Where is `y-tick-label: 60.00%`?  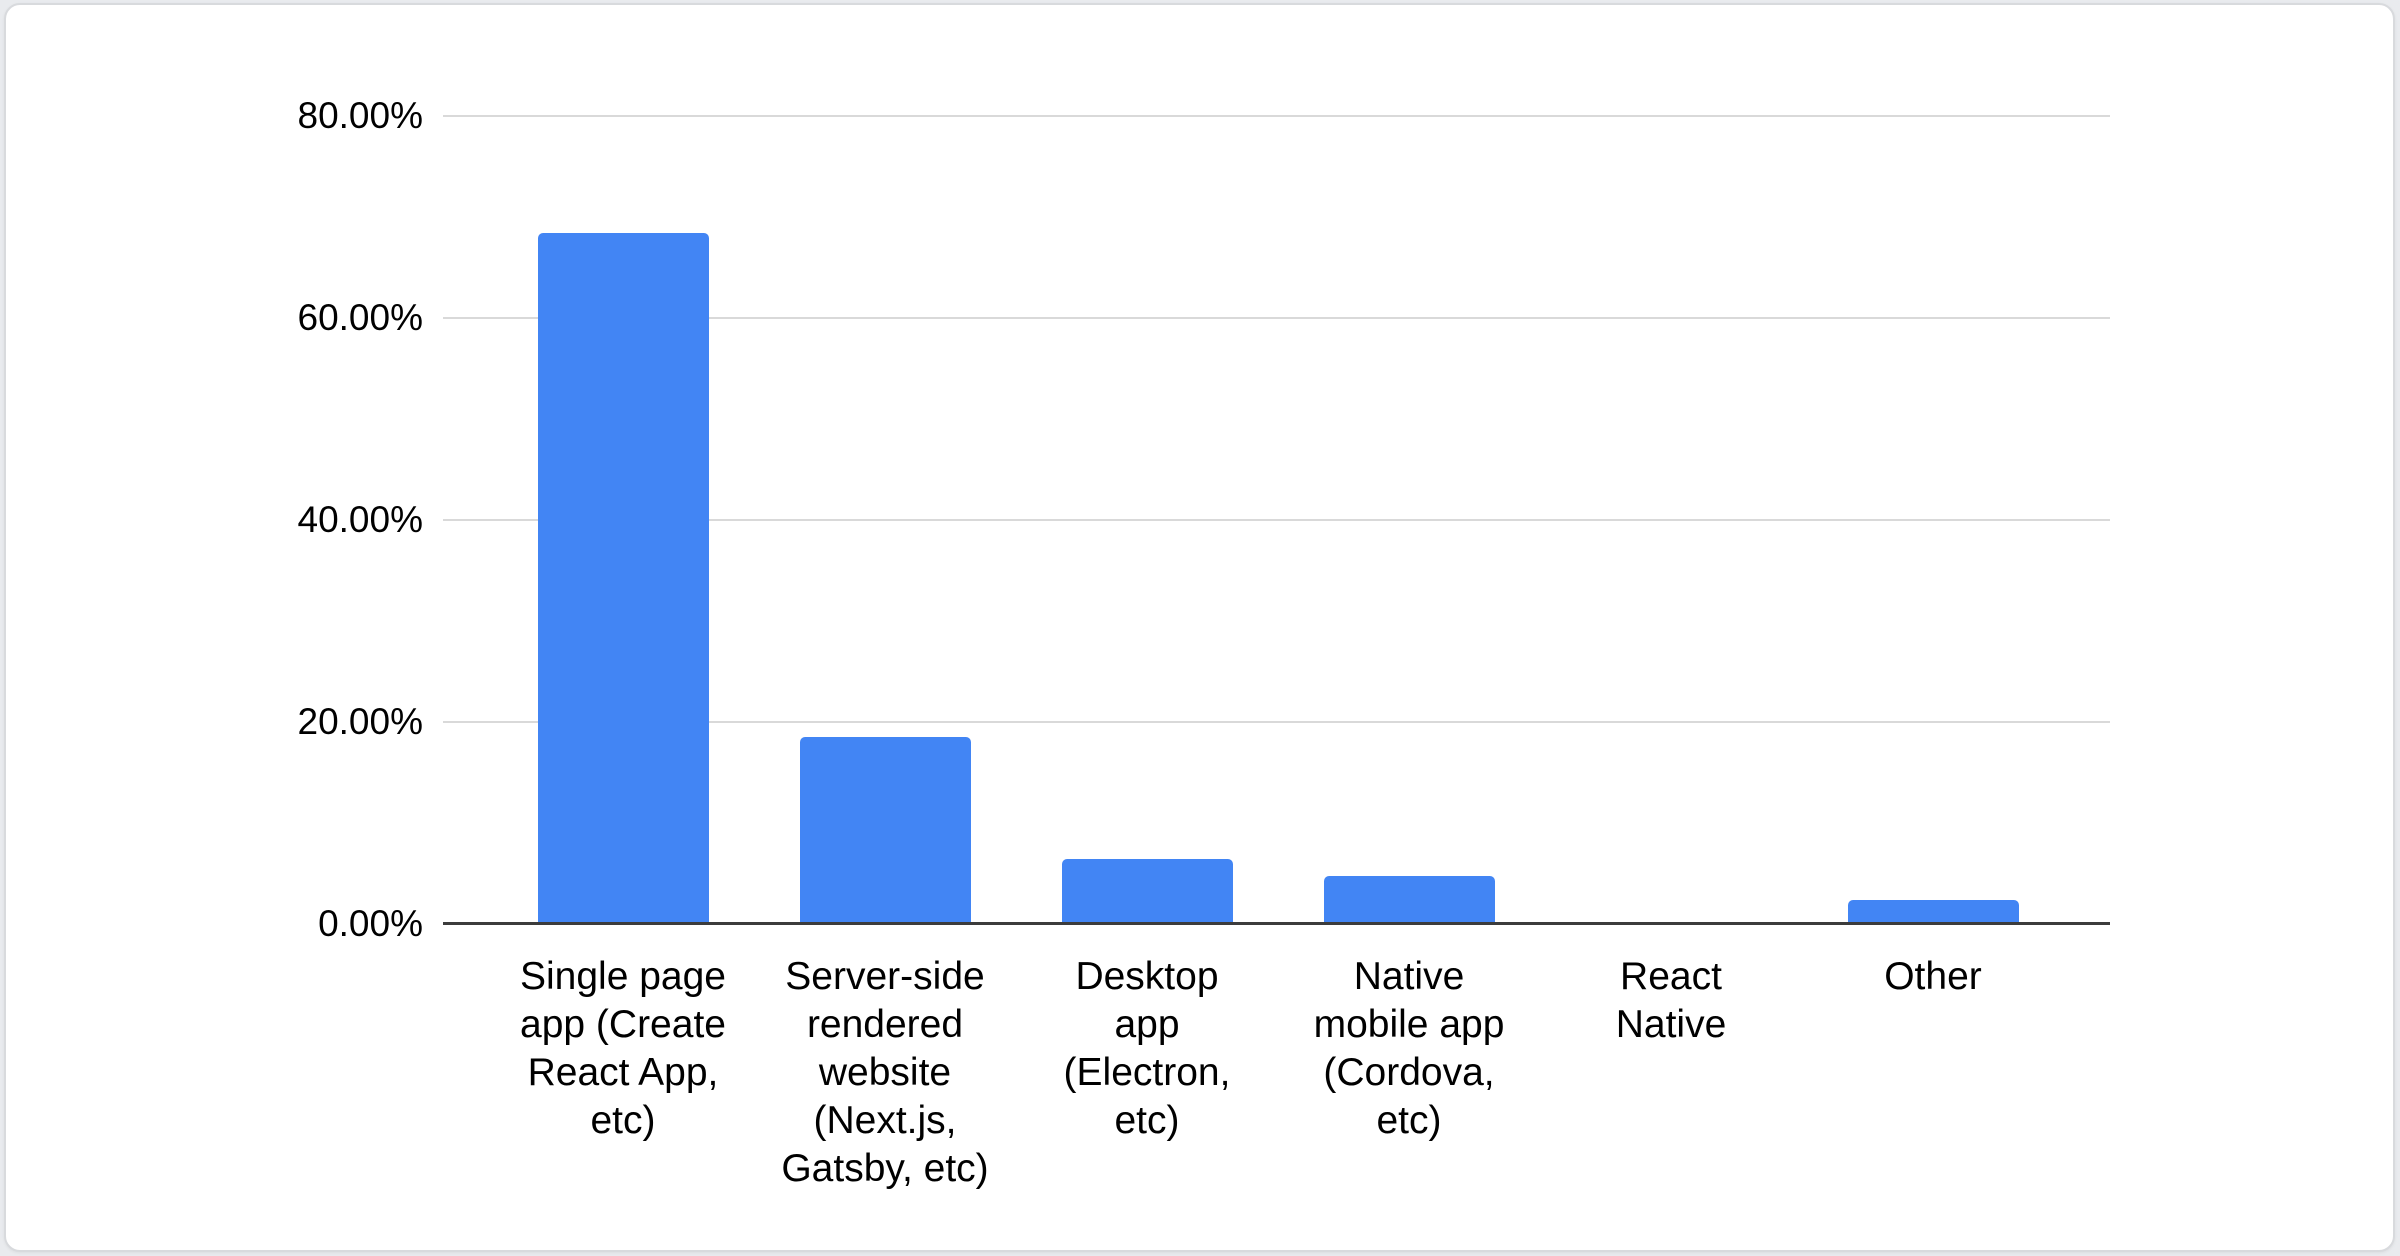
y-tick-label: 60.00% is located at coordinates (360, 317).